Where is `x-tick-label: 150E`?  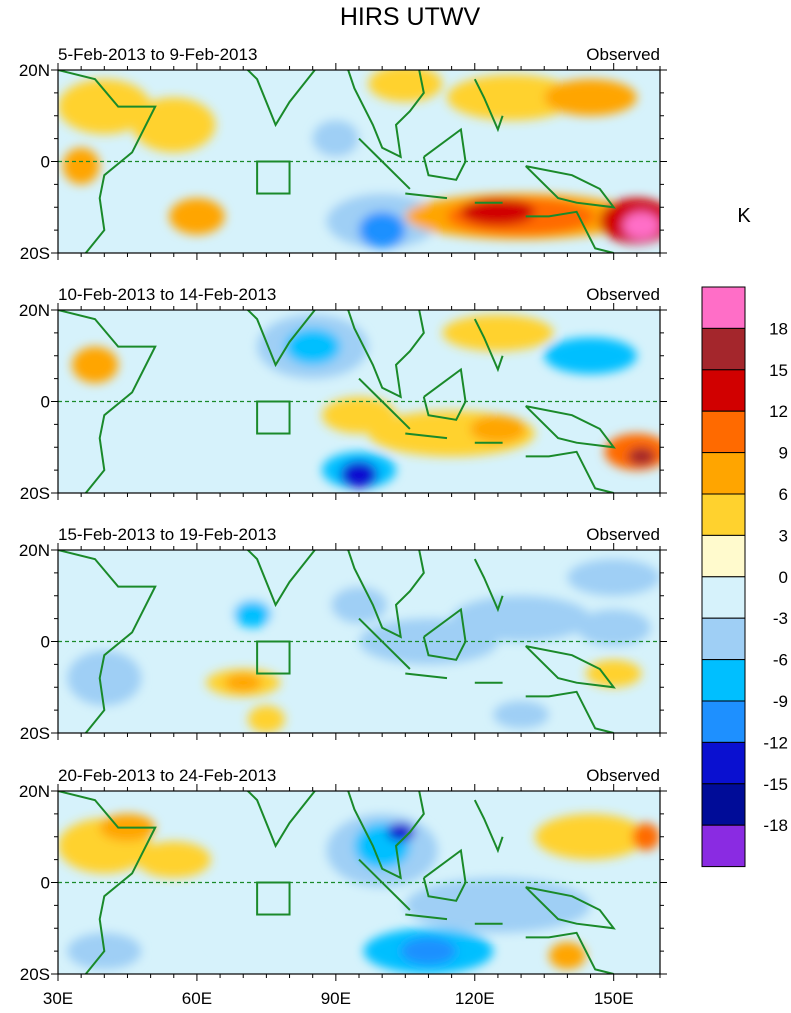
x-tick-label: 150E is located at coordinates (614, 998).